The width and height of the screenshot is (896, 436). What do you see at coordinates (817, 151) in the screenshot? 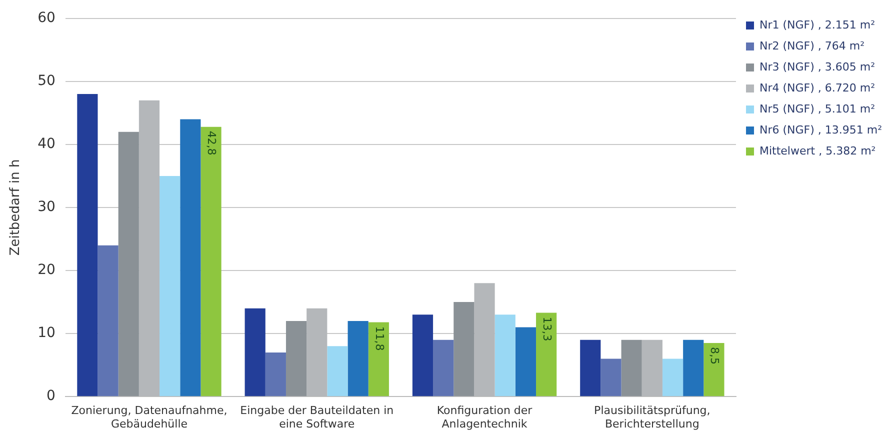
I see `legend-label: Mittelwert , 5.382 m²` at bounding box center [817, 151].